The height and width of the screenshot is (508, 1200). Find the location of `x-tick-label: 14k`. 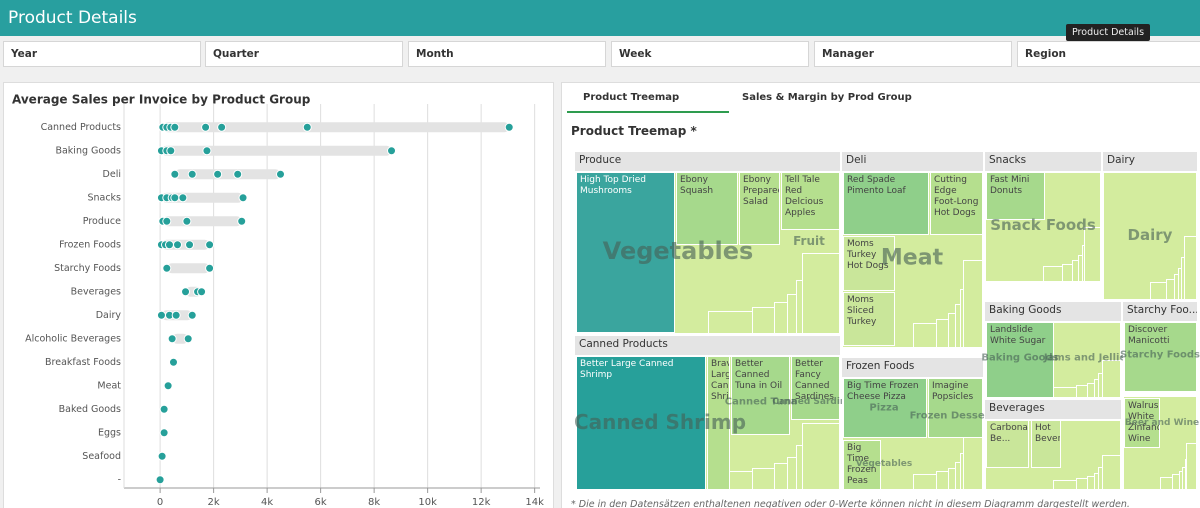

x-tick-label: 14k is located at coordinates (534, 502).